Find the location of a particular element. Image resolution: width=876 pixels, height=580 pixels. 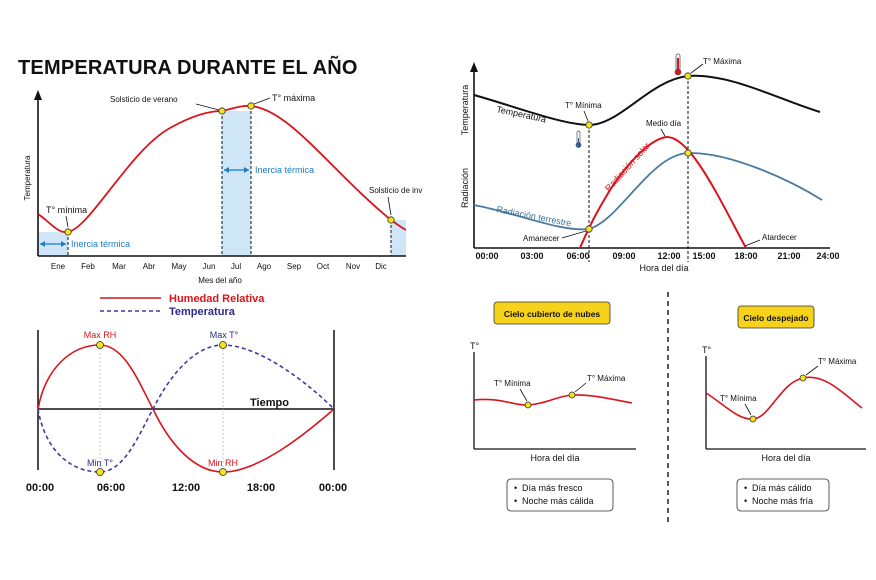

daily-max-pointer is located at coordinates (697, 68).